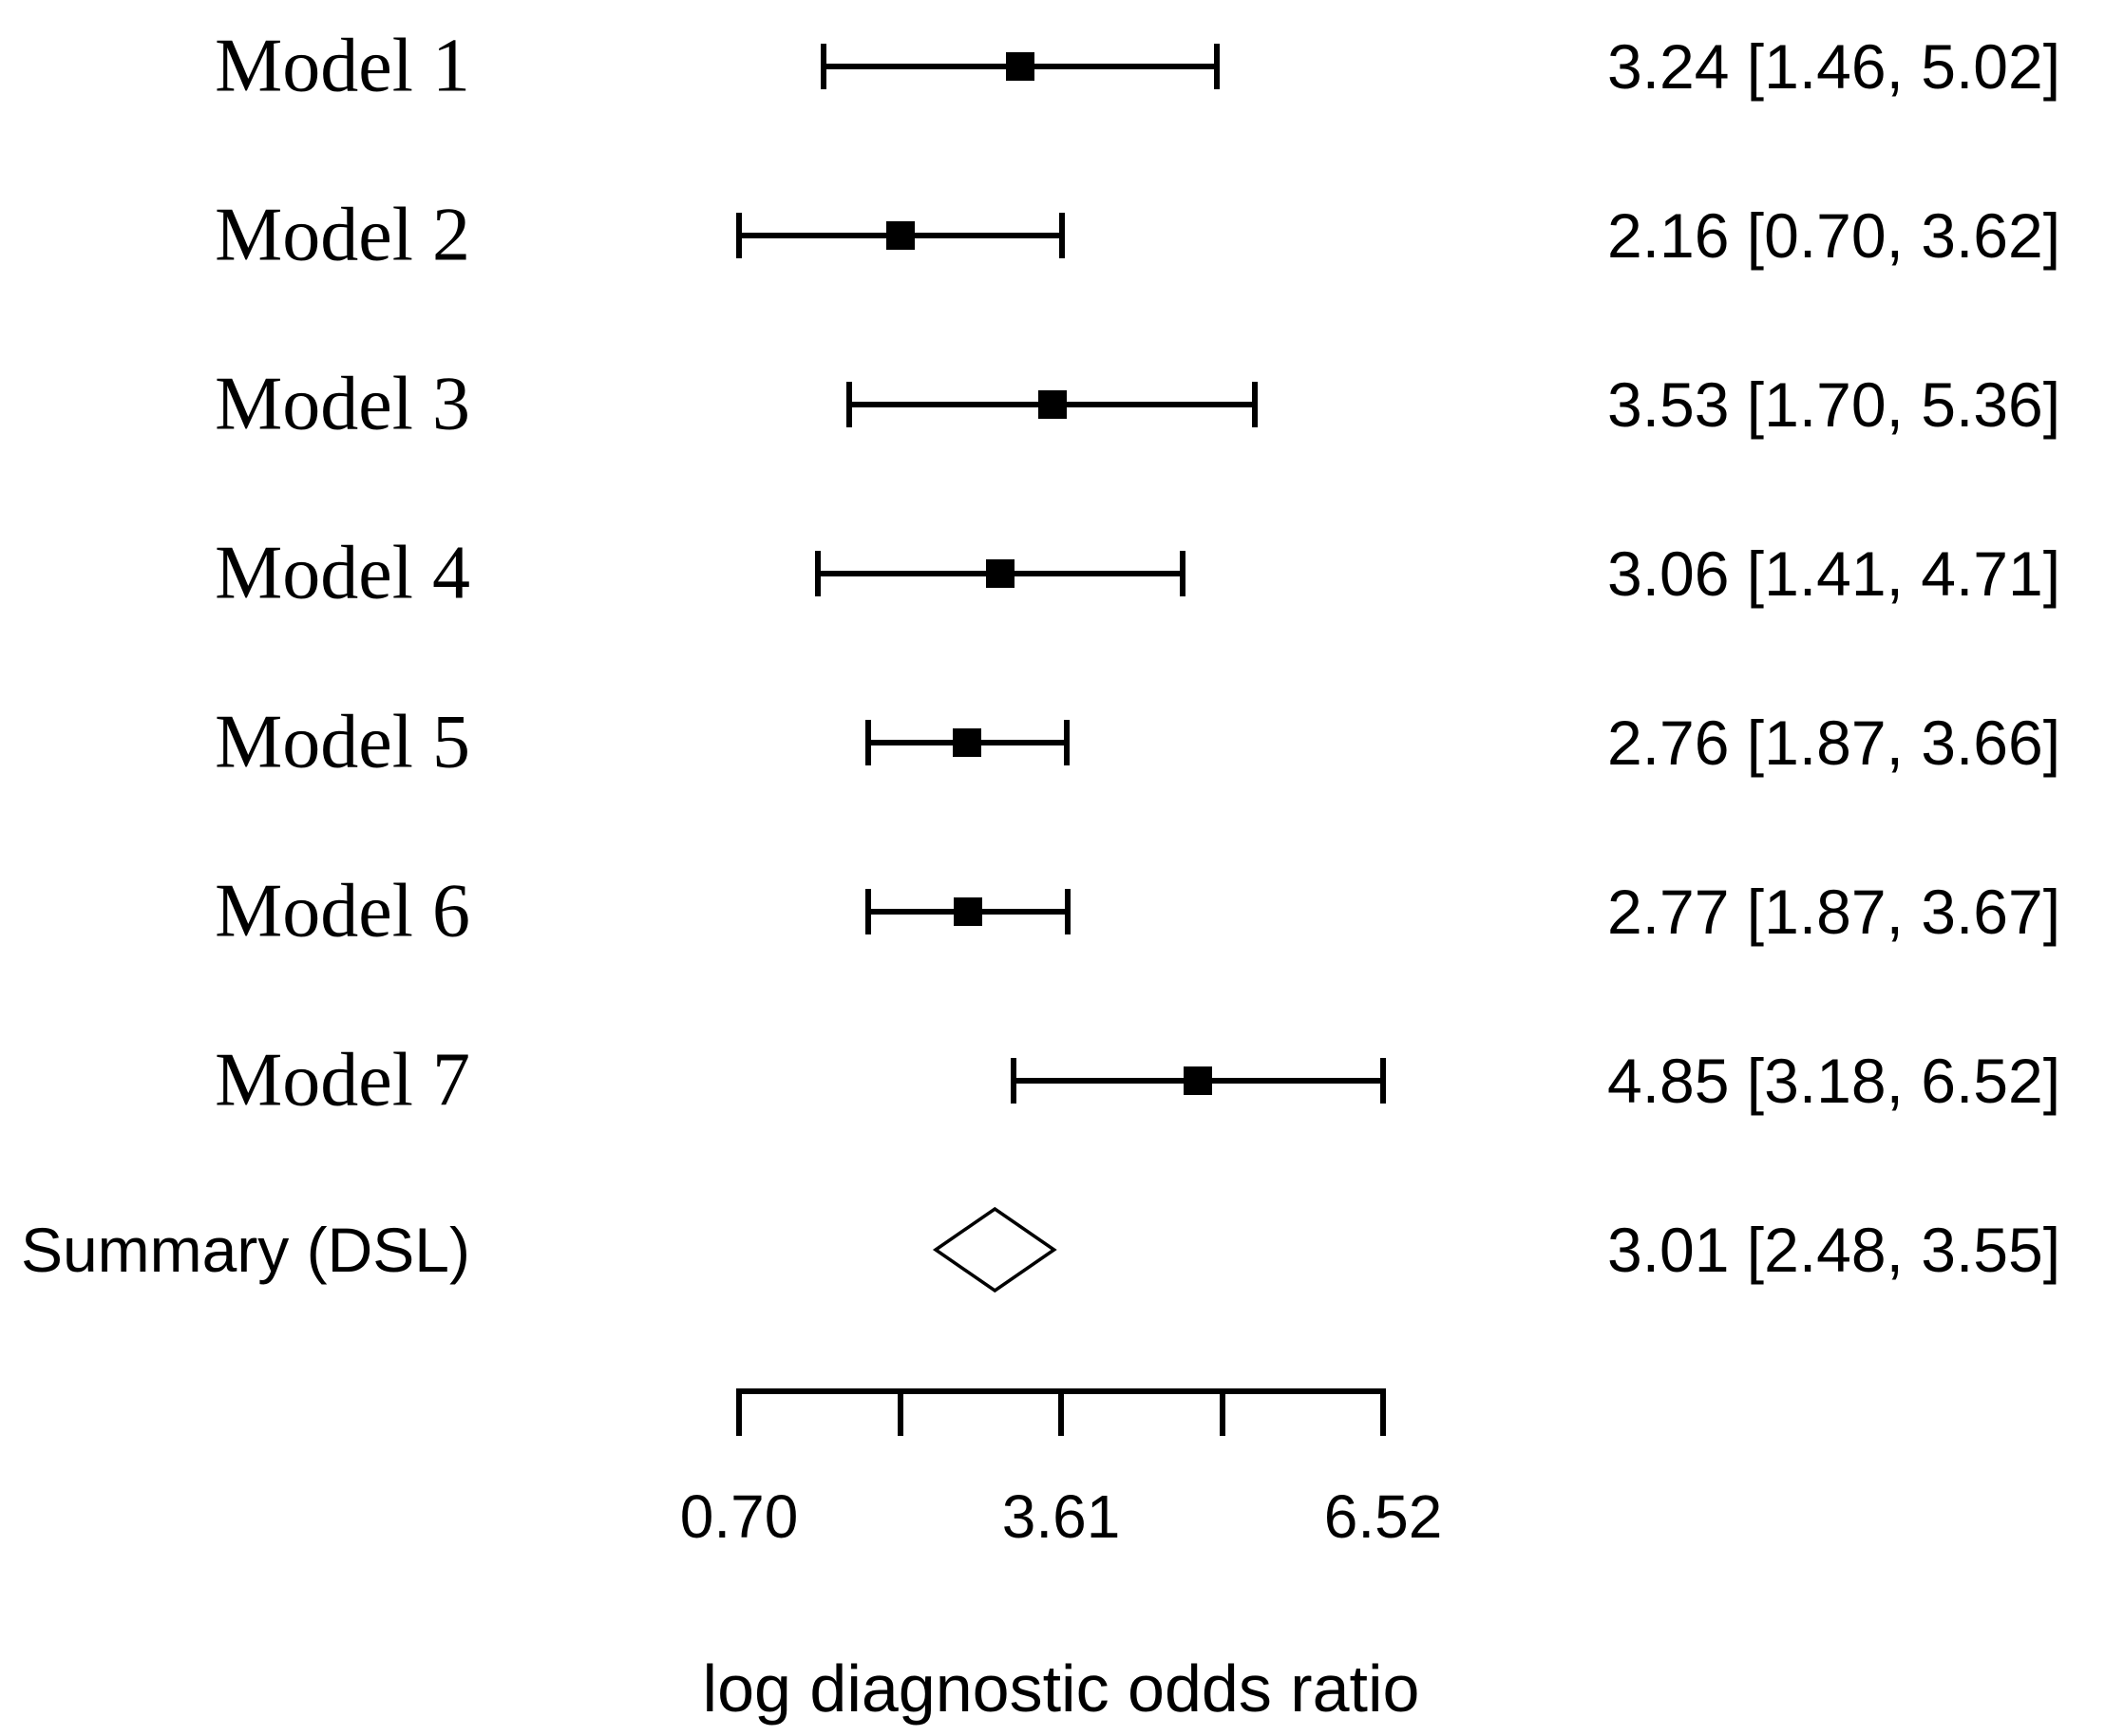  Describe the element at coordinates (1061, 1689) in the screenshot. I see `x-axis-title: log diagnostic odds ratio` at that location.